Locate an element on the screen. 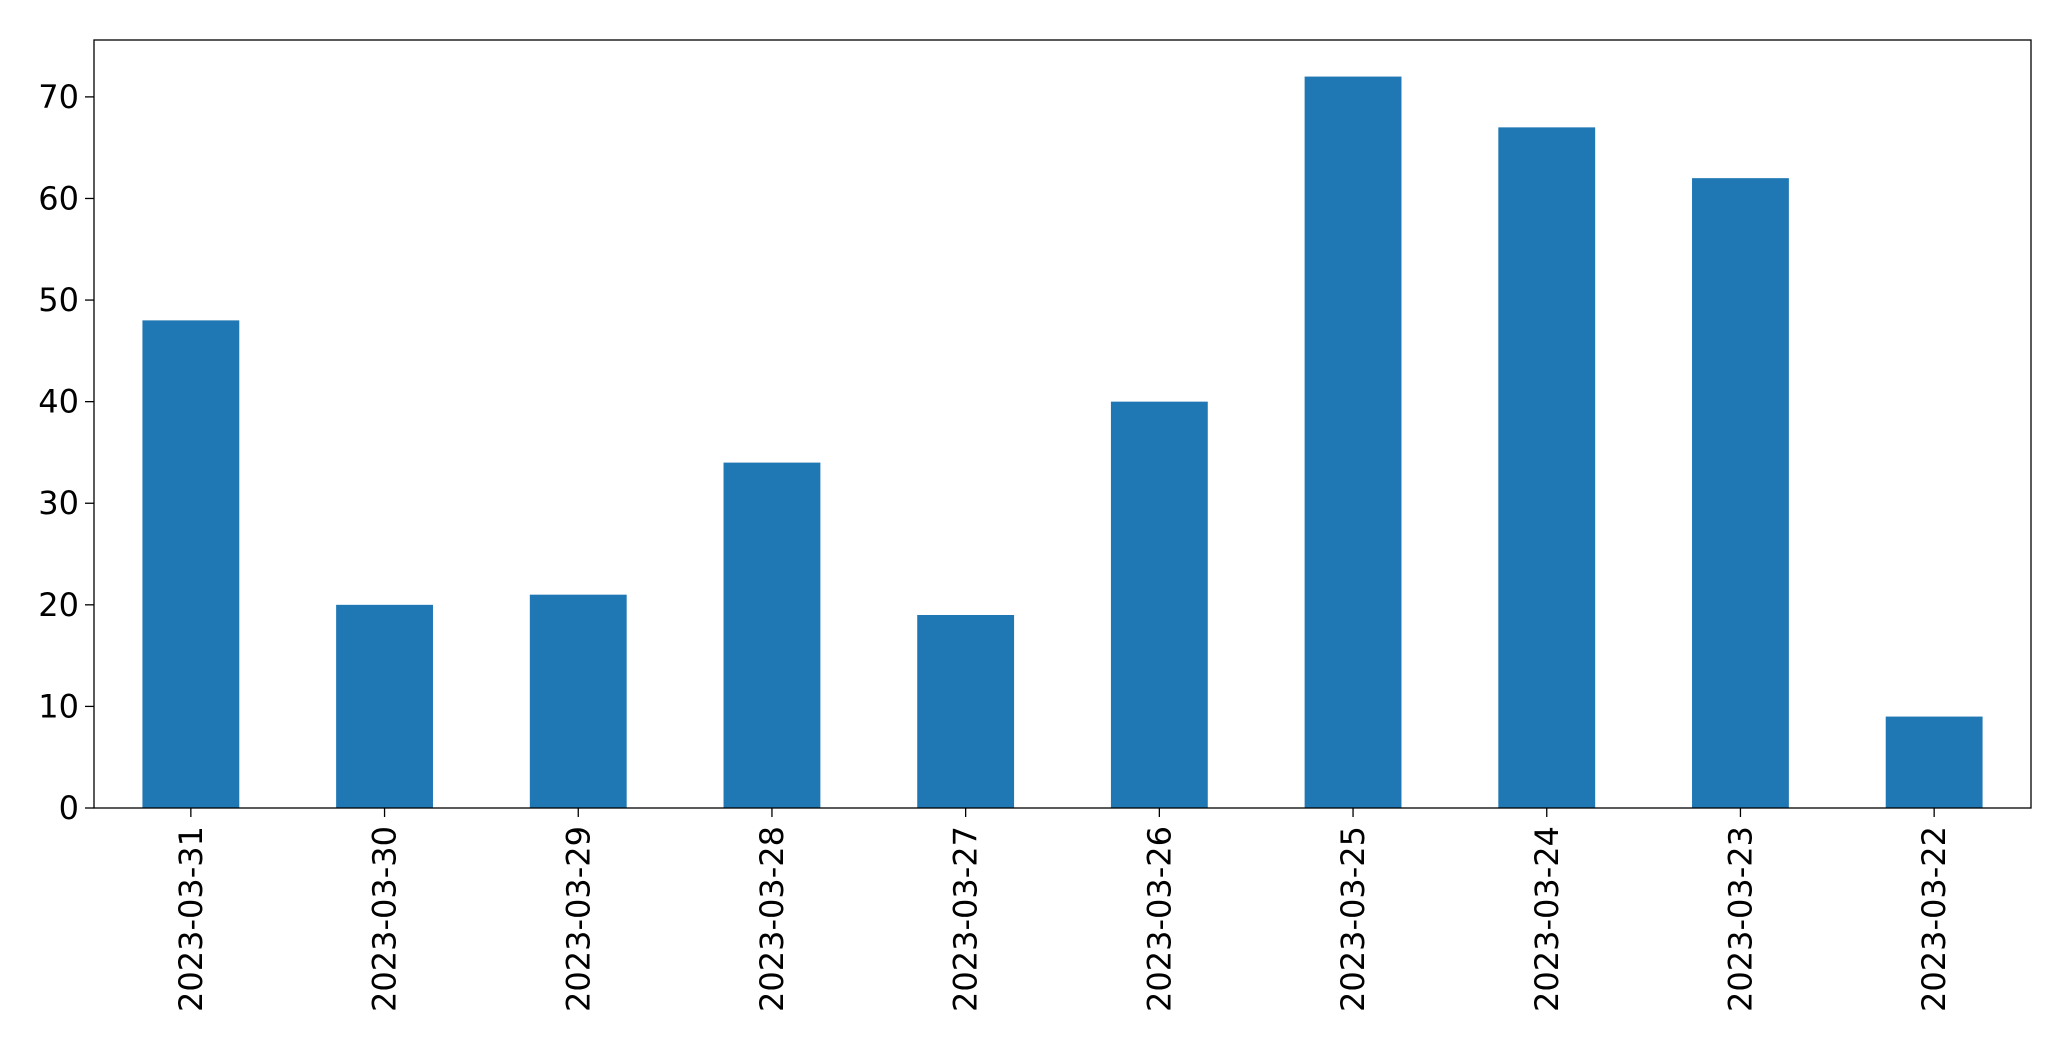  y-tick-label: 10 is located at coordinates (58, 706).